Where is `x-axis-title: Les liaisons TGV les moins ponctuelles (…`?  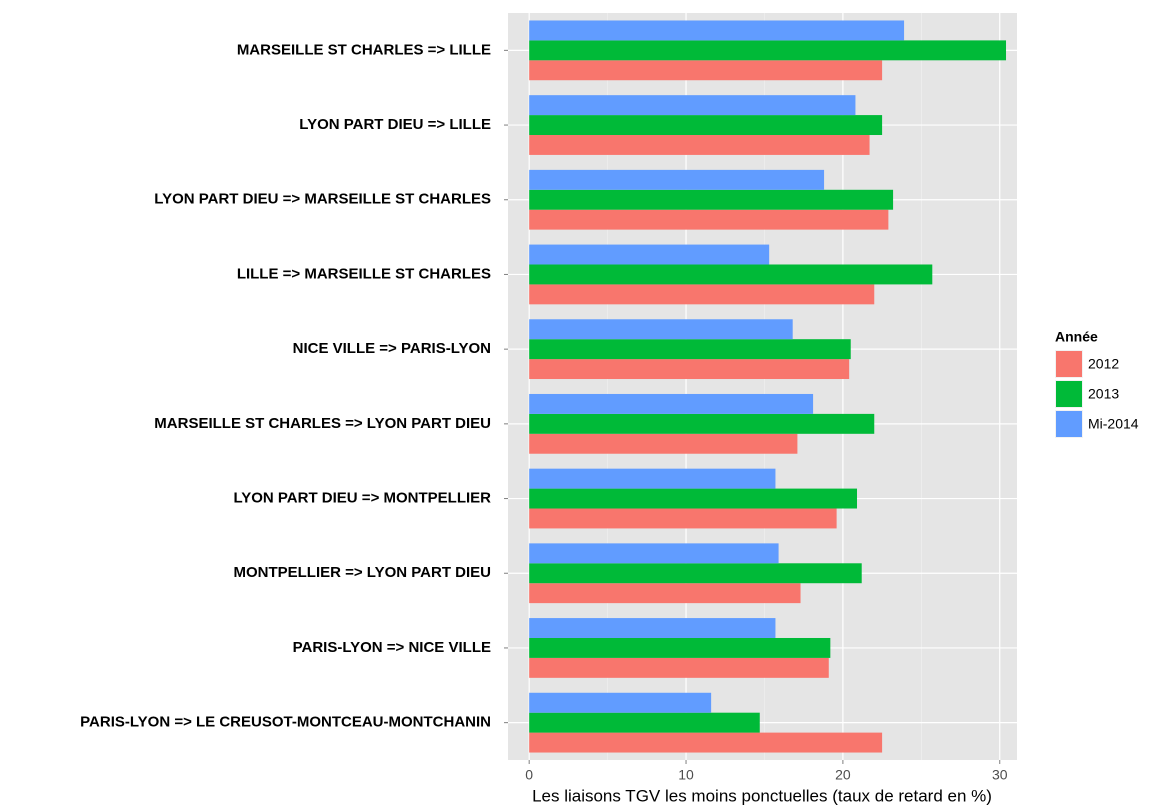
x-axis-title: Les liaisons TGV les moins ponctuelles (… is located at coordinates (762, 795).